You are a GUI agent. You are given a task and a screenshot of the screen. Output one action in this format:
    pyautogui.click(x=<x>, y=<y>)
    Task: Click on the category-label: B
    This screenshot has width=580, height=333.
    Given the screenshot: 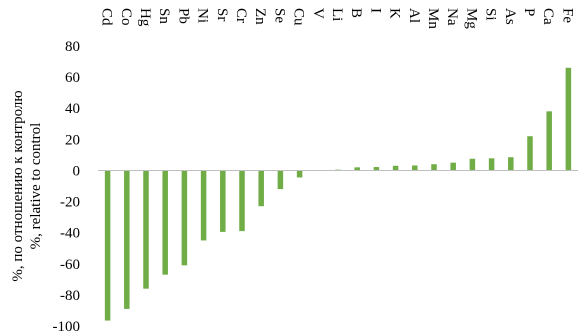 What is the action you would take?
    pyautogui.click(x=356, y=13)
    